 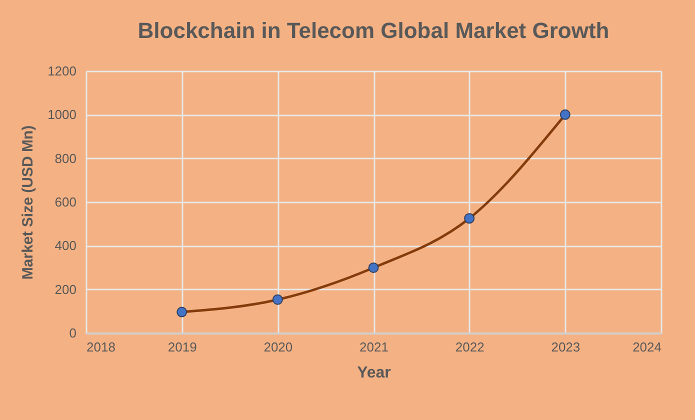 I want to click on x-tick-label: 2019, so click(x=182, y=347).